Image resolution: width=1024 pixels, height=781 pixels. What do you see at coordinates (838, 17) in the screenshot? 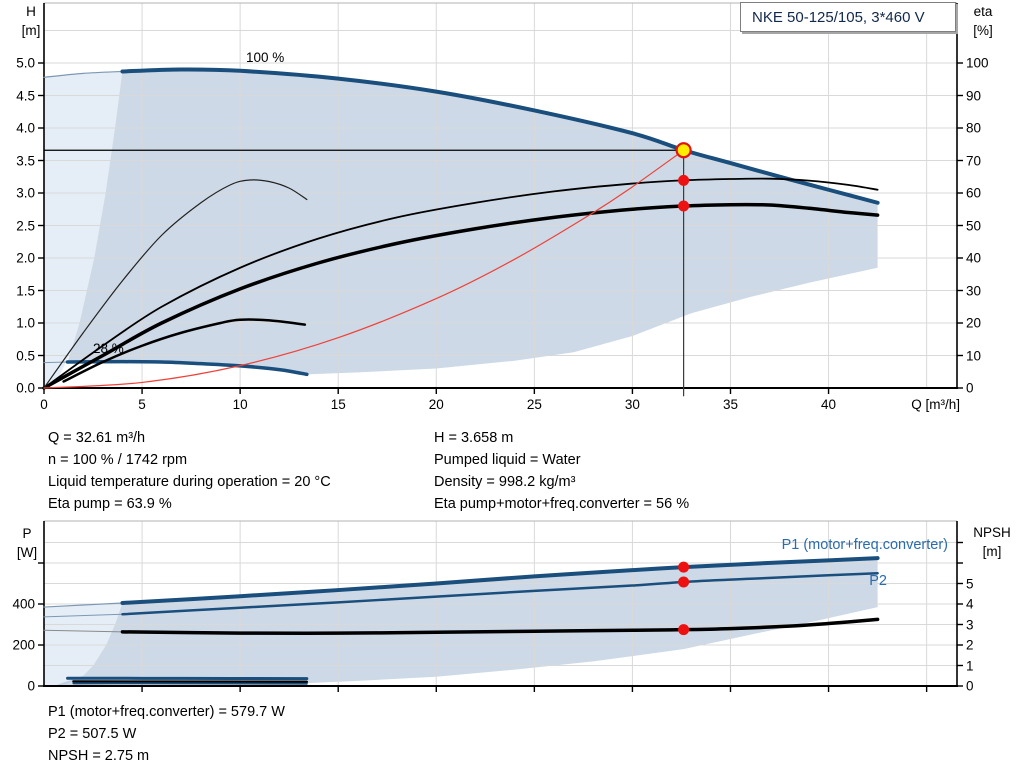
I see `pump-title: NKE 50-125/105, 3*460 V` at bounding box center [838, 17].